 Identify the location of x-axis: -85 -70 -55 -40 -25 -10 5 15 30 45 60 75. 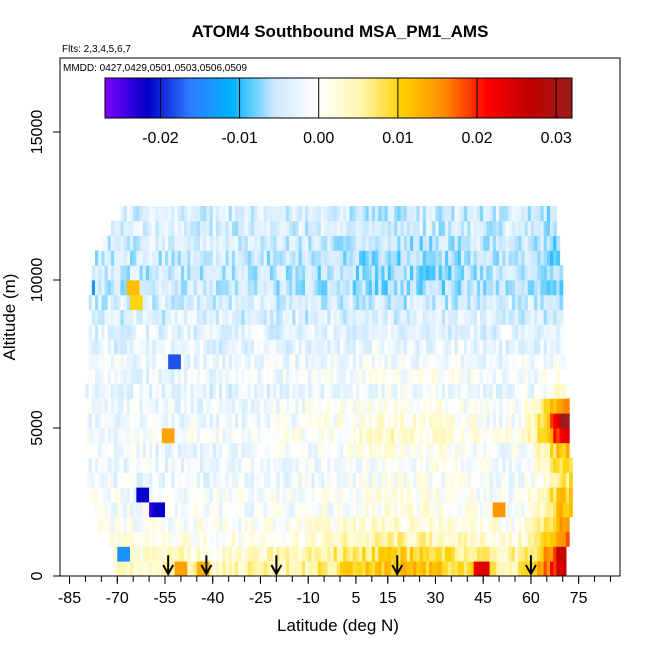
(334, 591).